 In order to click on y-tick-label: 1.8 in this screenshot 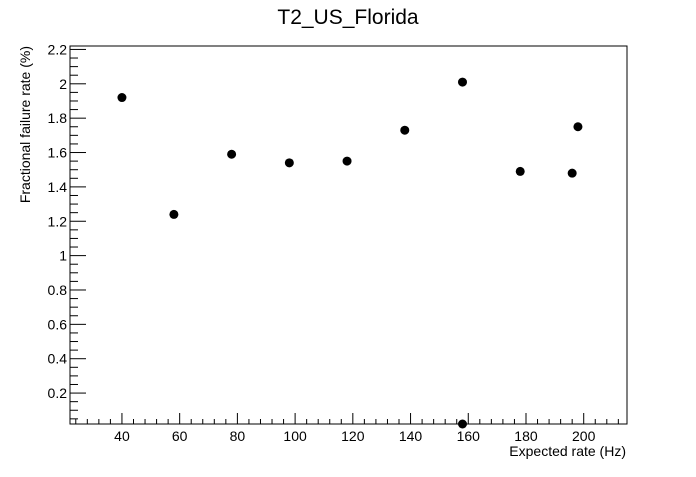, I will do `click(58, 118)`.